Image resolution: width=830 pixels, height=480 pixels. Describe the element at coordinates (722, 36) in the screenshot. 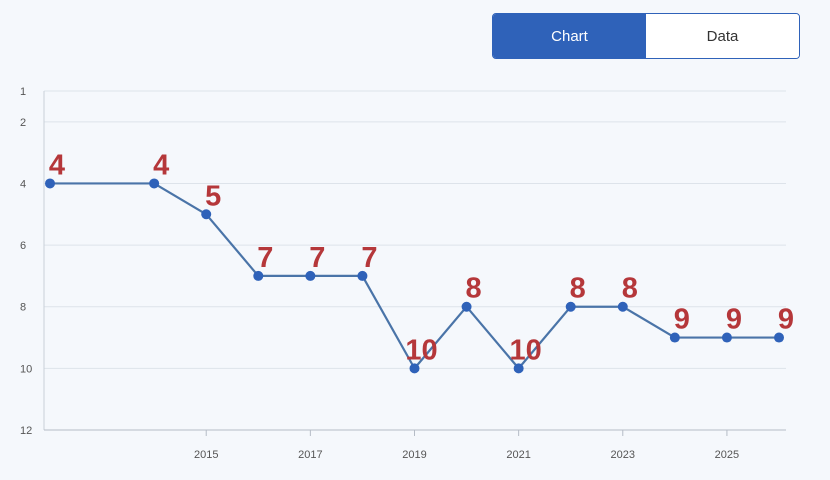

I see `data-tab-button: Data` at that location.